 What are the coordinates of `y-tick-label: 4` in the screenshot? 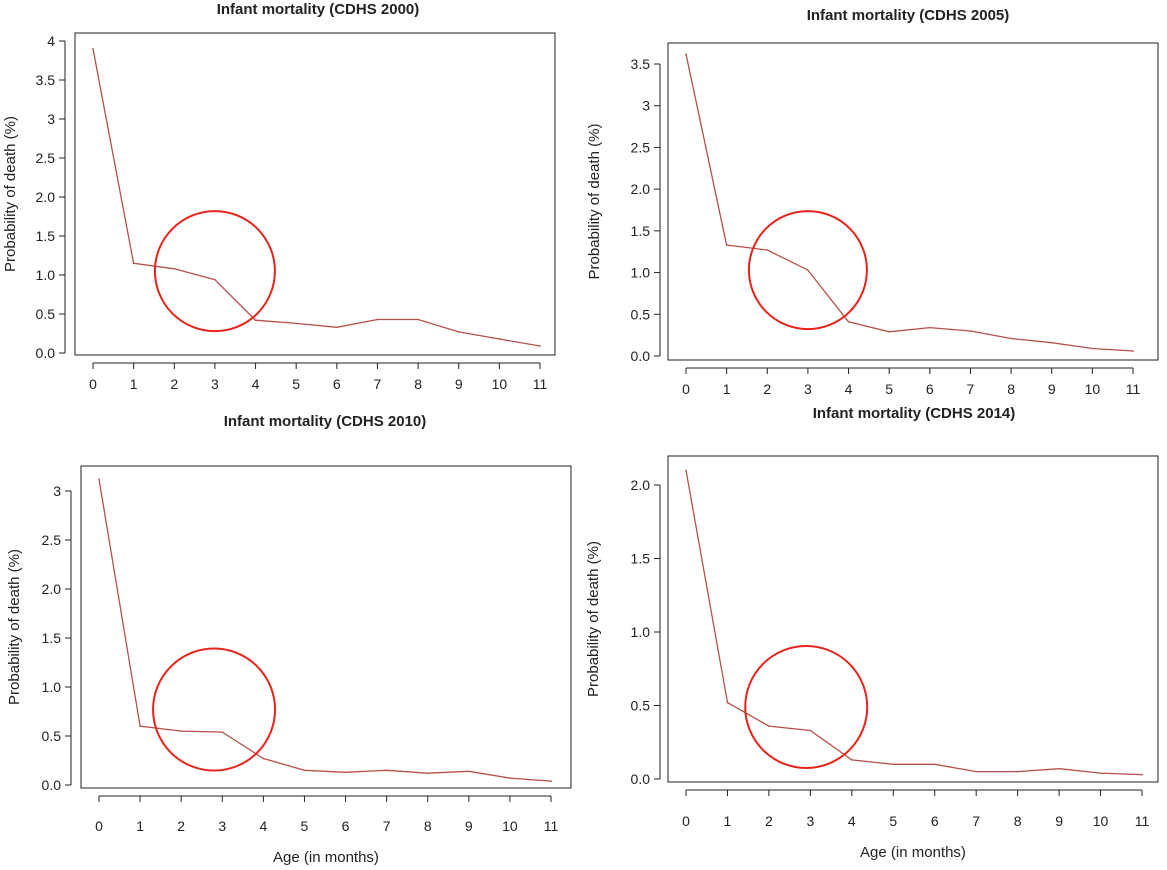 It's located at (51, 41).